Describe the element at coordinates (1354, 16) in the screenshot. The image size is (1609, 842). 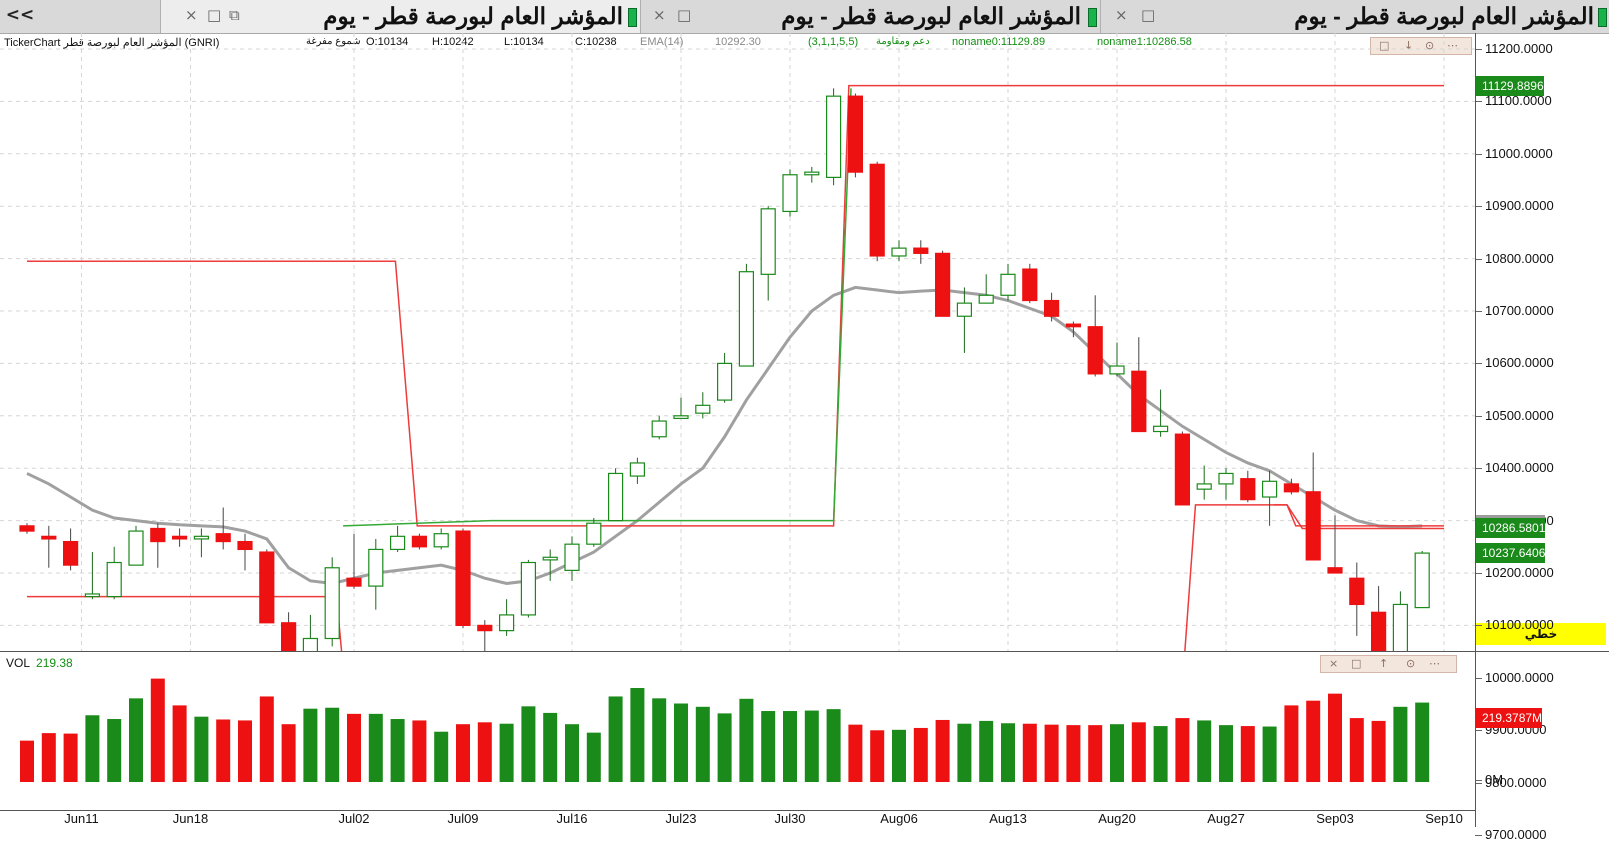
I see `tab-chart-3: × □ المؤشر العام لبورصة قطر - يوم` at that location.